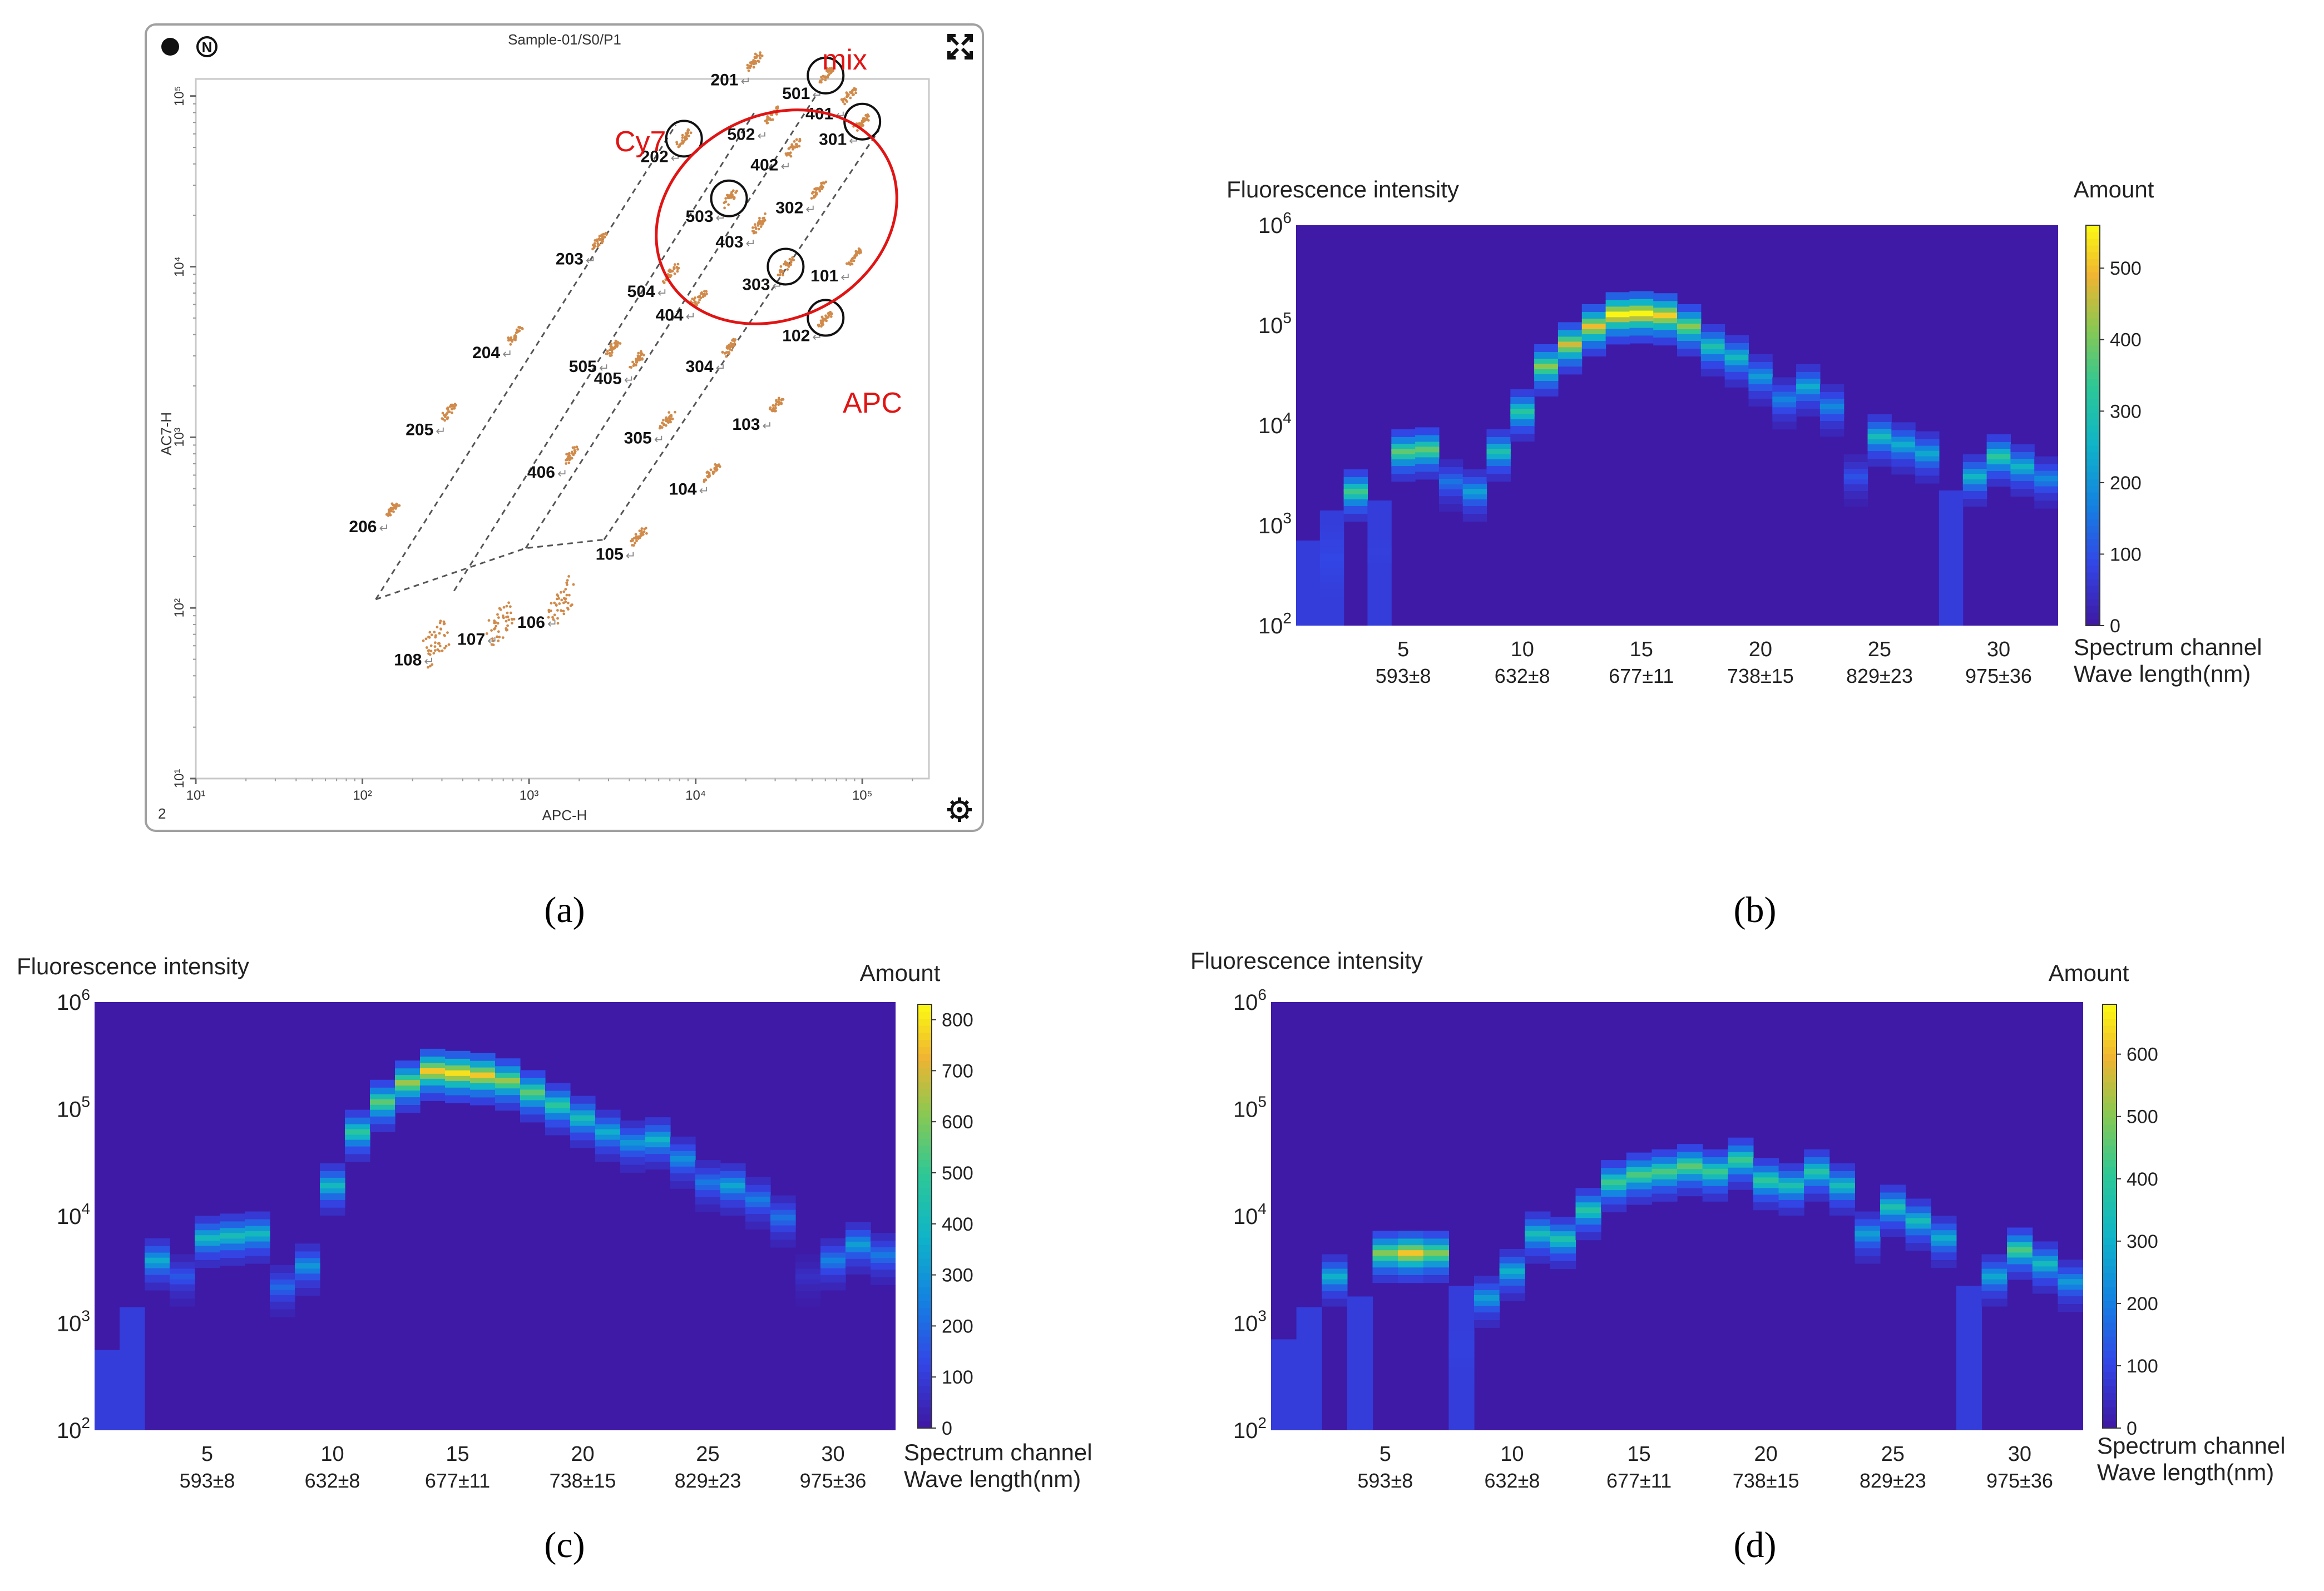  I want to click on cluster-402: 402 ↵, so click(776, 156).